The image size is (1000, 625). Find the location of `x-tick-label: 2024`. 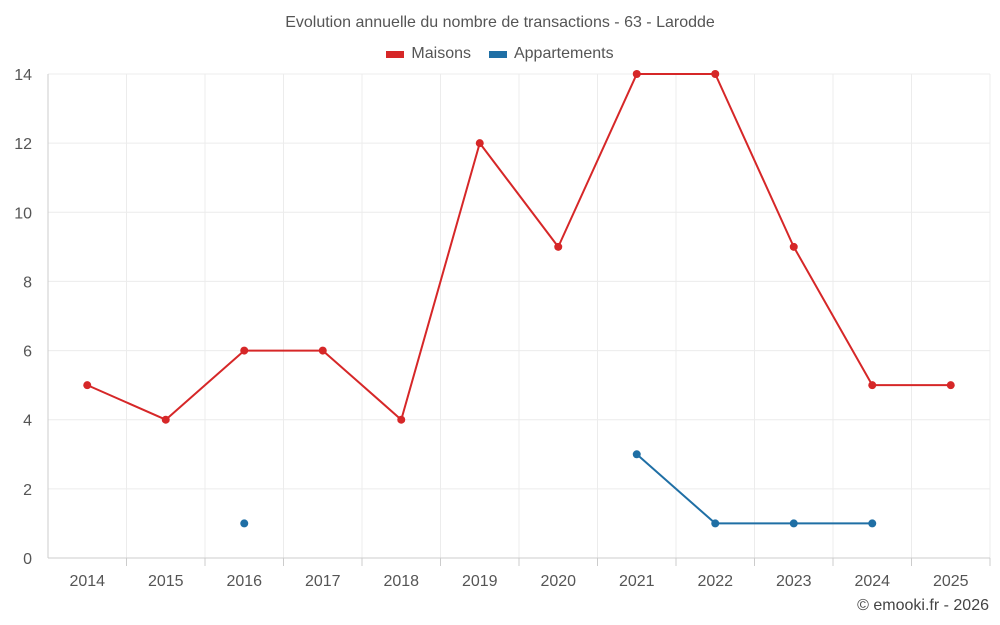

x-tick-label: 2024 is located at coordinates (872, 581).